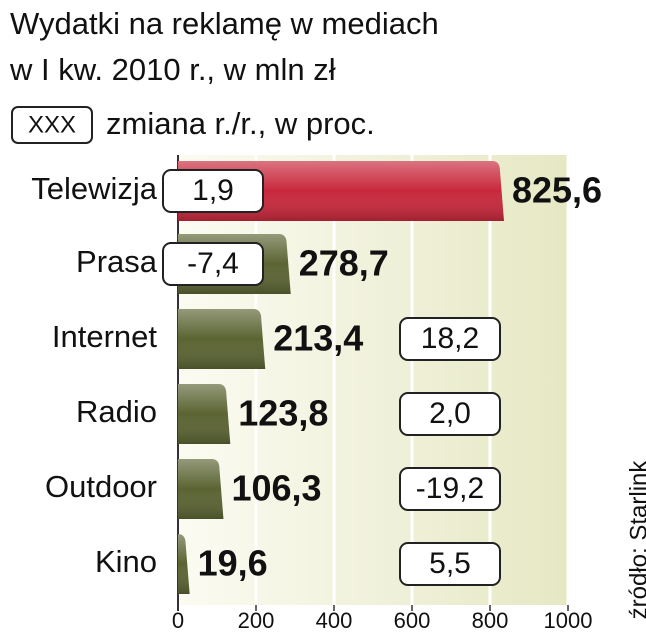 This screenshot has height=640, width=646. I want to click on x-tick-label: 600, so click(412, 620).